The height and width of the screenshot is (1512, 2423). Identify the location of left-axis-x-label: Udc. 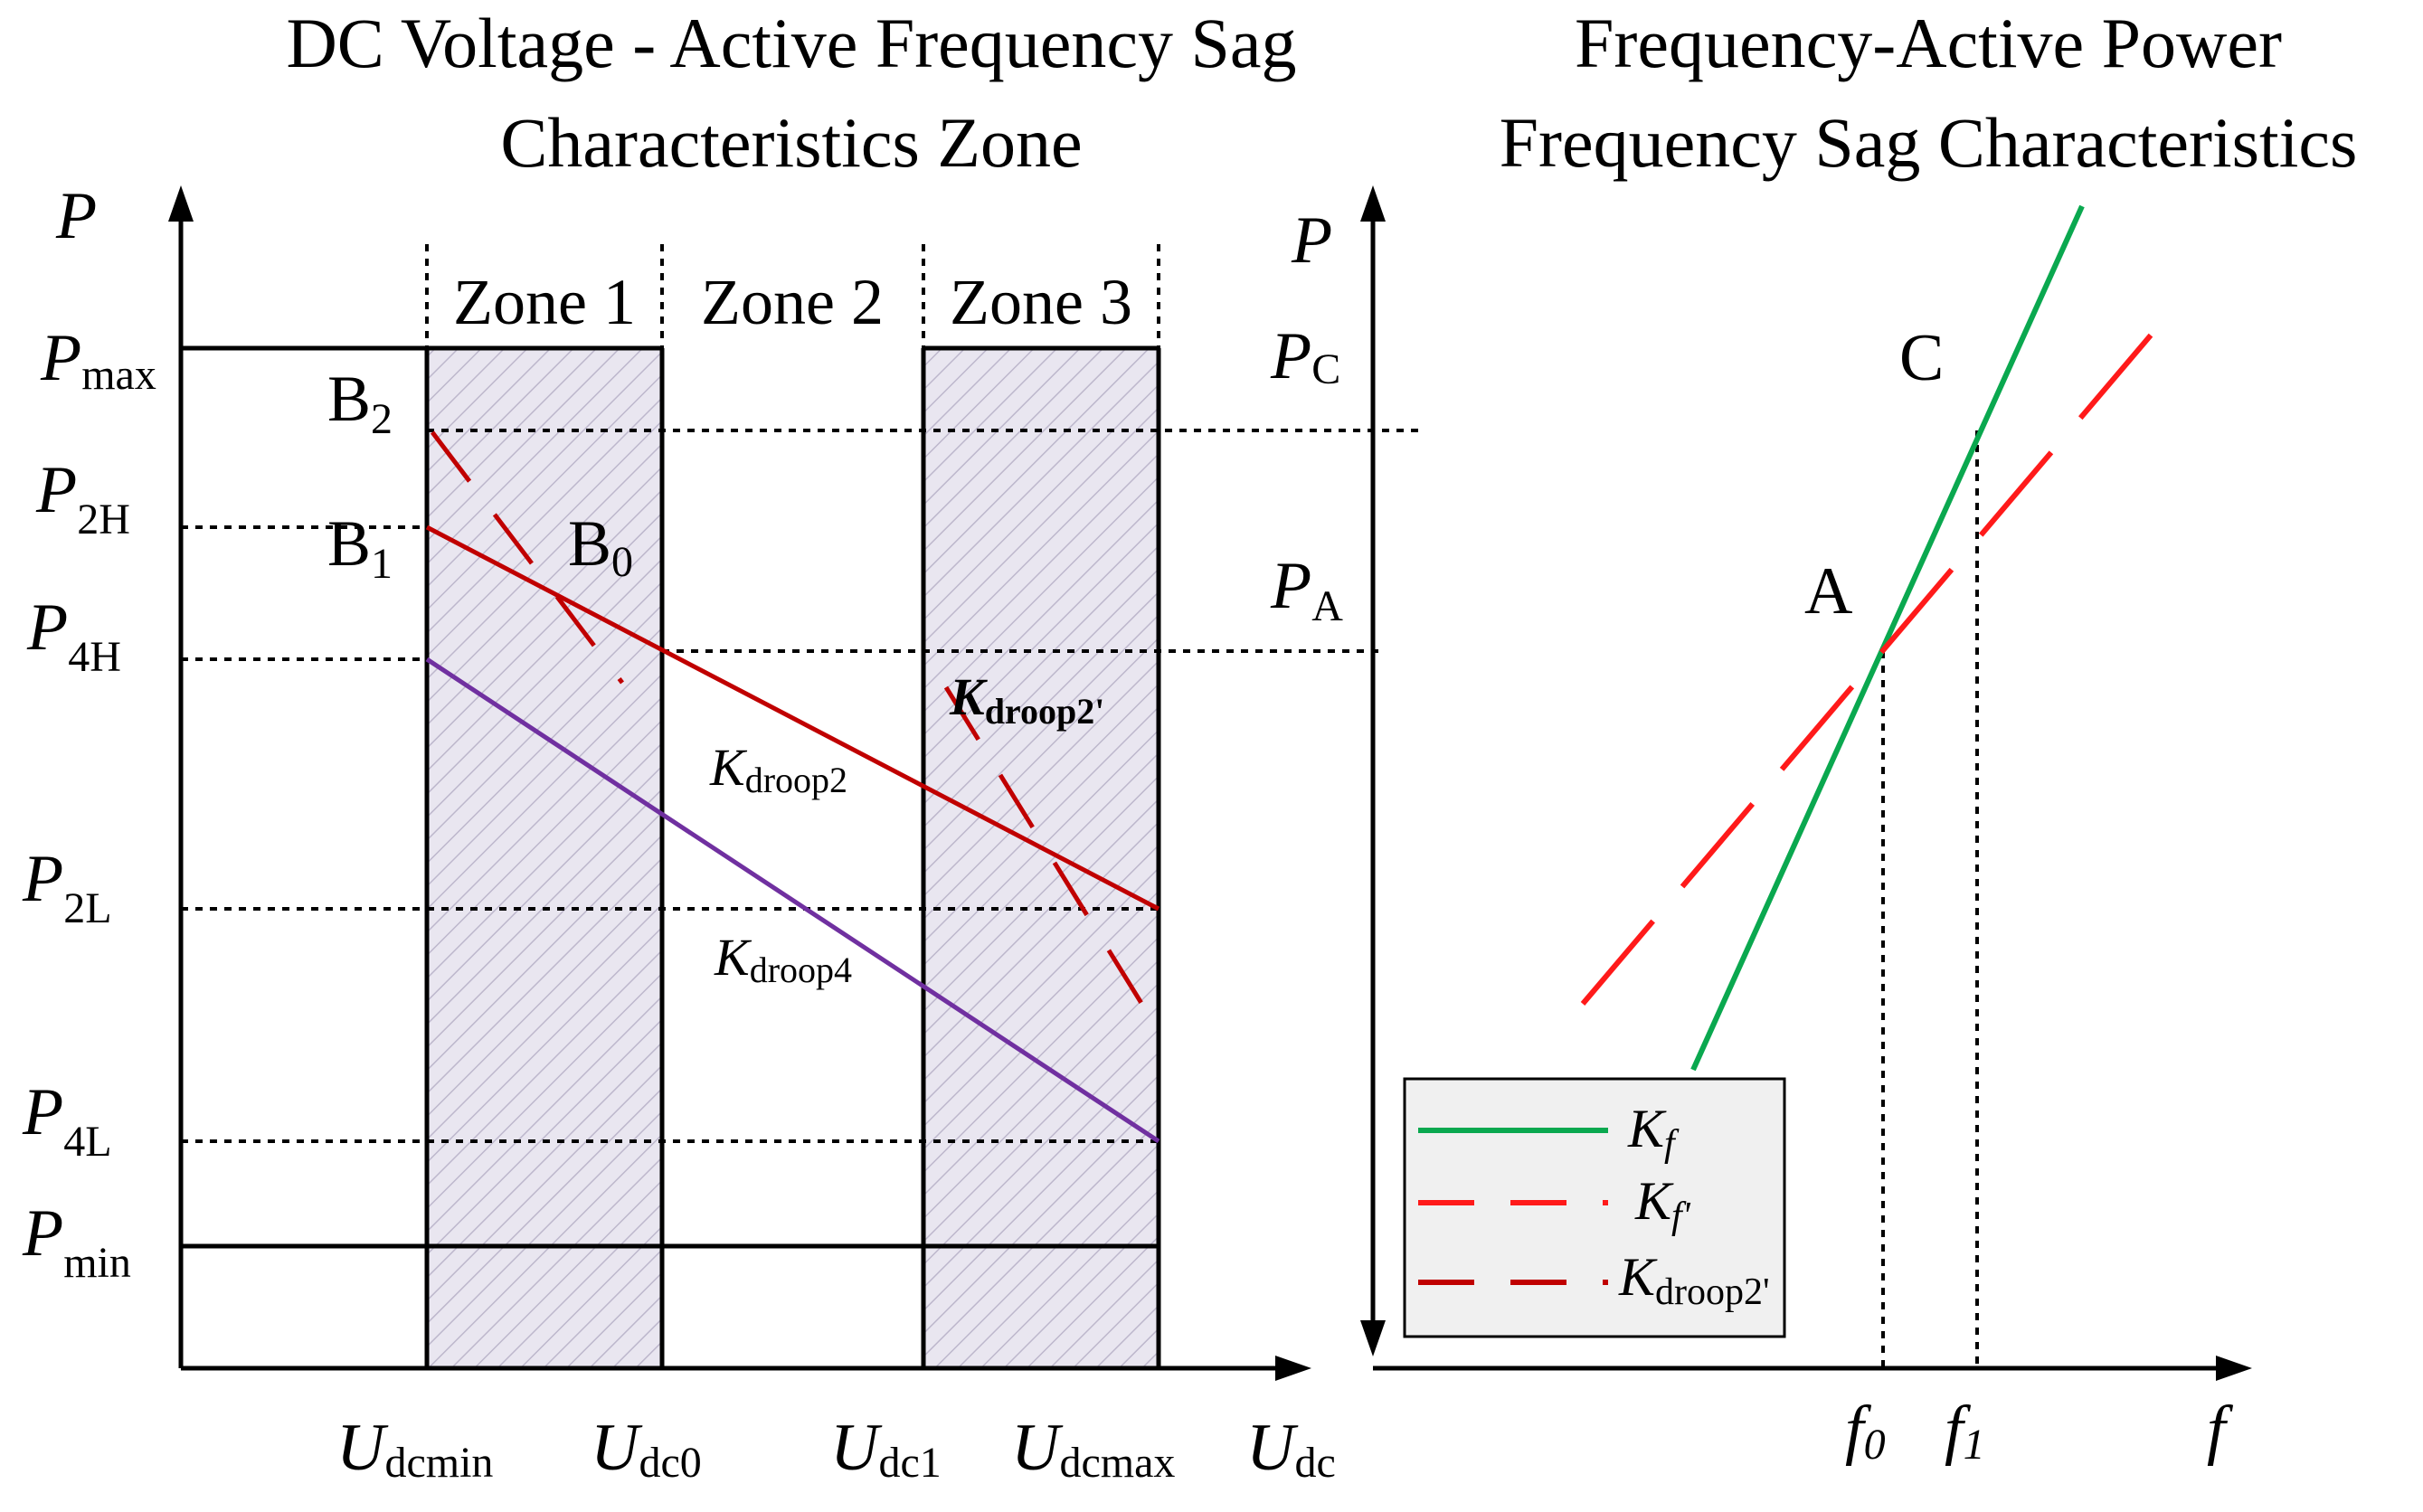
(1291, 1449).